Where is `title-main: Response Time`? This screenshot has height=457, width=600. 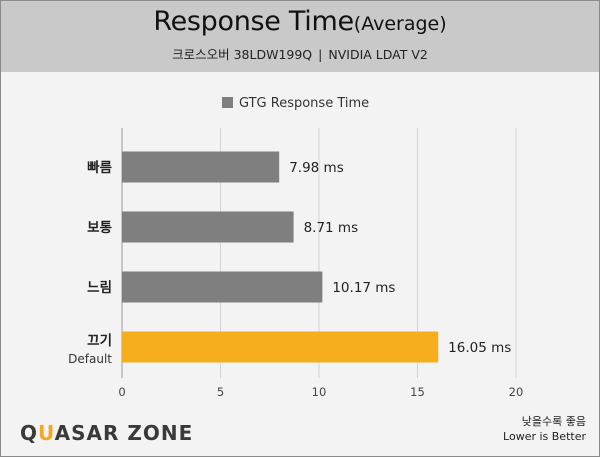 title-main: Response Time is located at coordinates (253, 21).